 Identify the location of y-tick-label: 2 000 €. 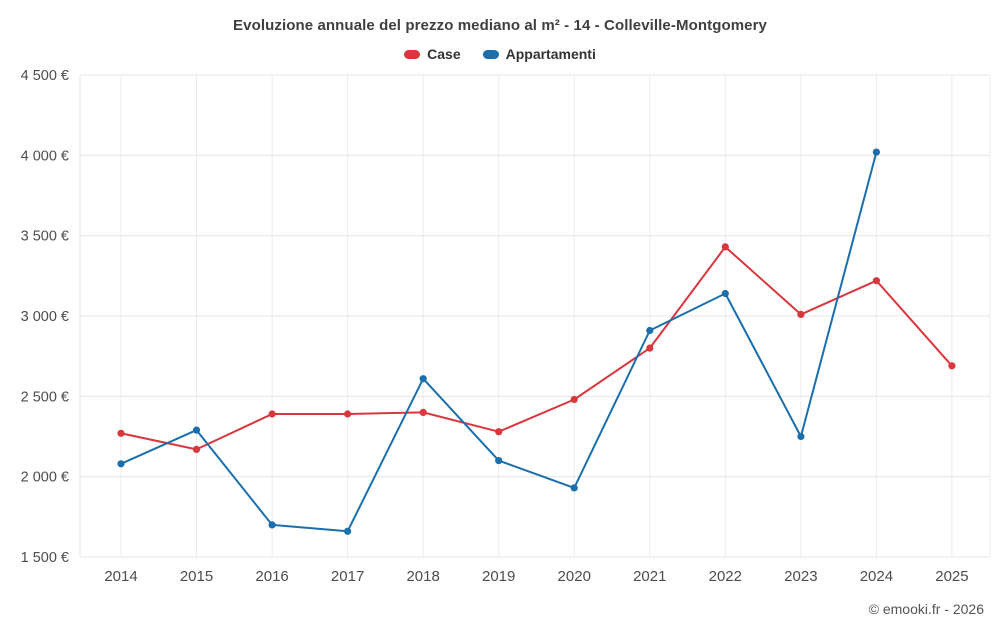
(45, 478).